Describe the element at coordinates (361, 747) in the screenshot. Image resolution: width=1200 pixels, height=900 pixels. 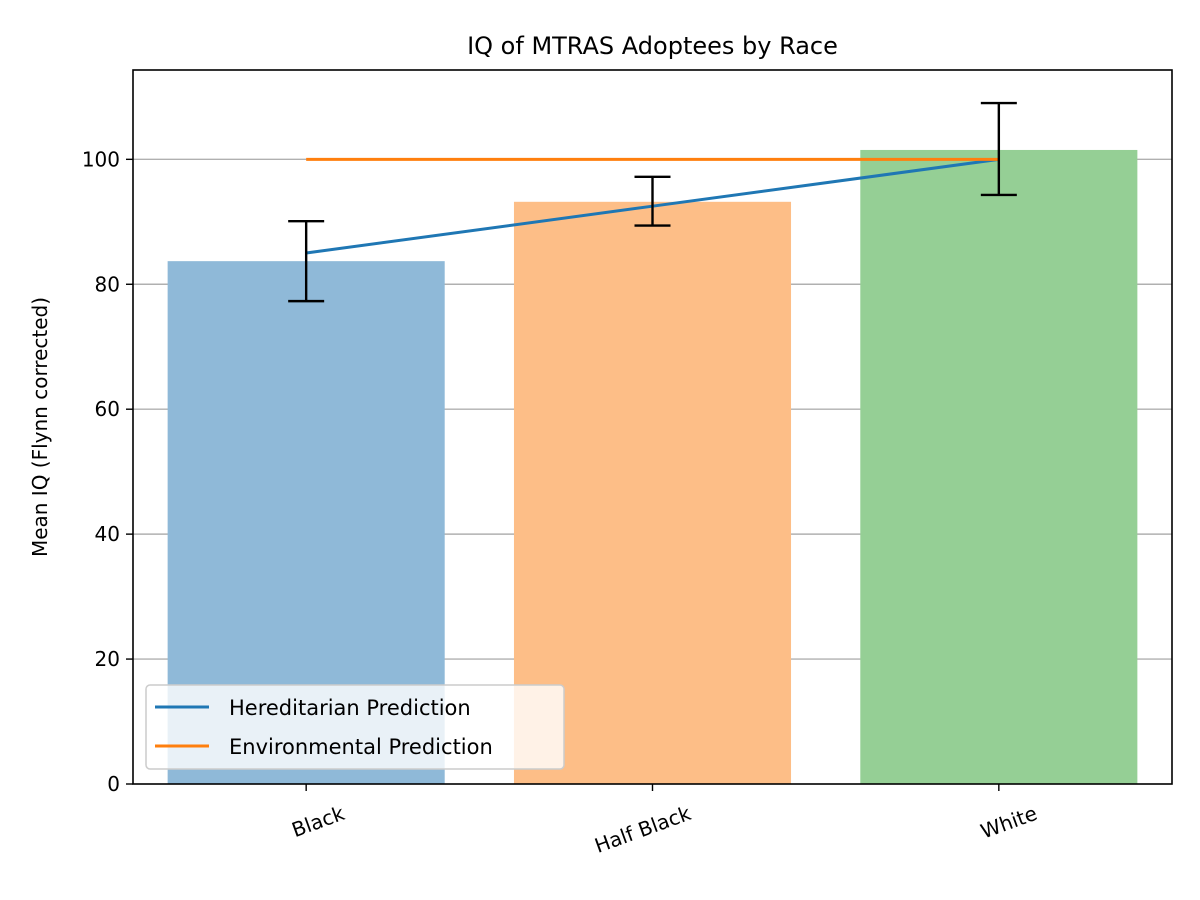
I see `legend-label-environmental: Environmental Prediction` at that location.